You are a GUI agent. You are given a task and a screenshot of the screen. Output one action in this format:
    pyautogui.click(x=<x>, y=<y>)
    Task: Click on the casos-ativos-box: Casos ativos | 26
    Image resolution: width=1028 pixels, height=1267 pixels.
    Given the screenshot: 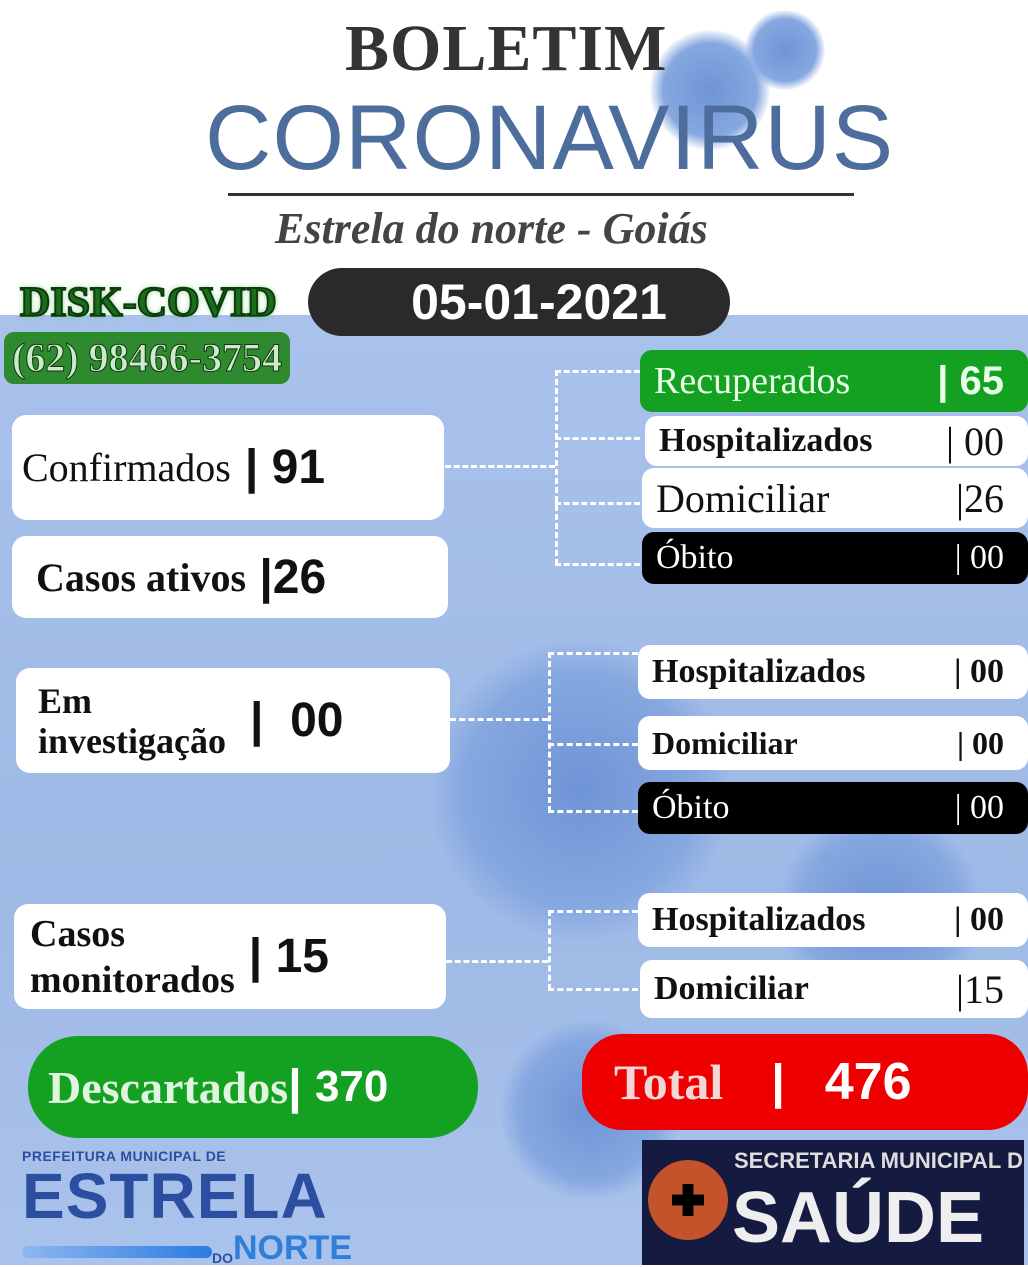 What is the action you would take?
    pyautogui.click(x=230, y=577)
    